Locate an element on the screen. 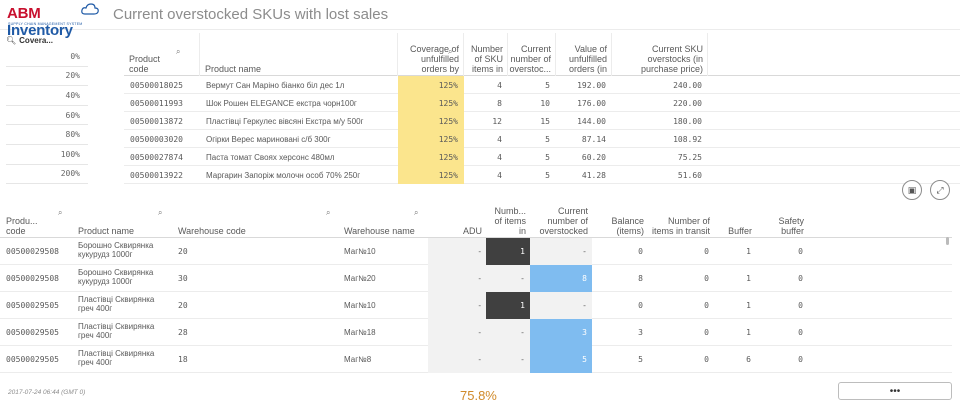 Image resolution: width=960 pixels, height=417 pixels. table-cell: 51.60 is located at coordinates (689, 175).